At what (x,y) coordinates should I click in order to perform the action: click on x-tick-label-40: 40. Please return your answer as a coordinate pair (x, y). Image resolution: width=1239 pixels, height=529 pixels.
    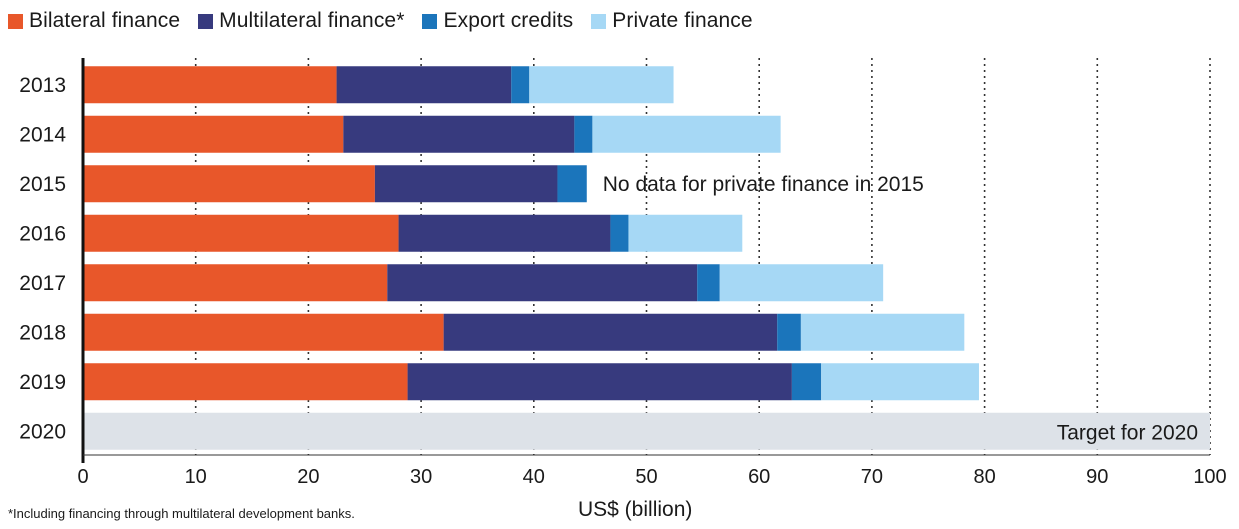
    Looking at the image, I should click on (534, 477).